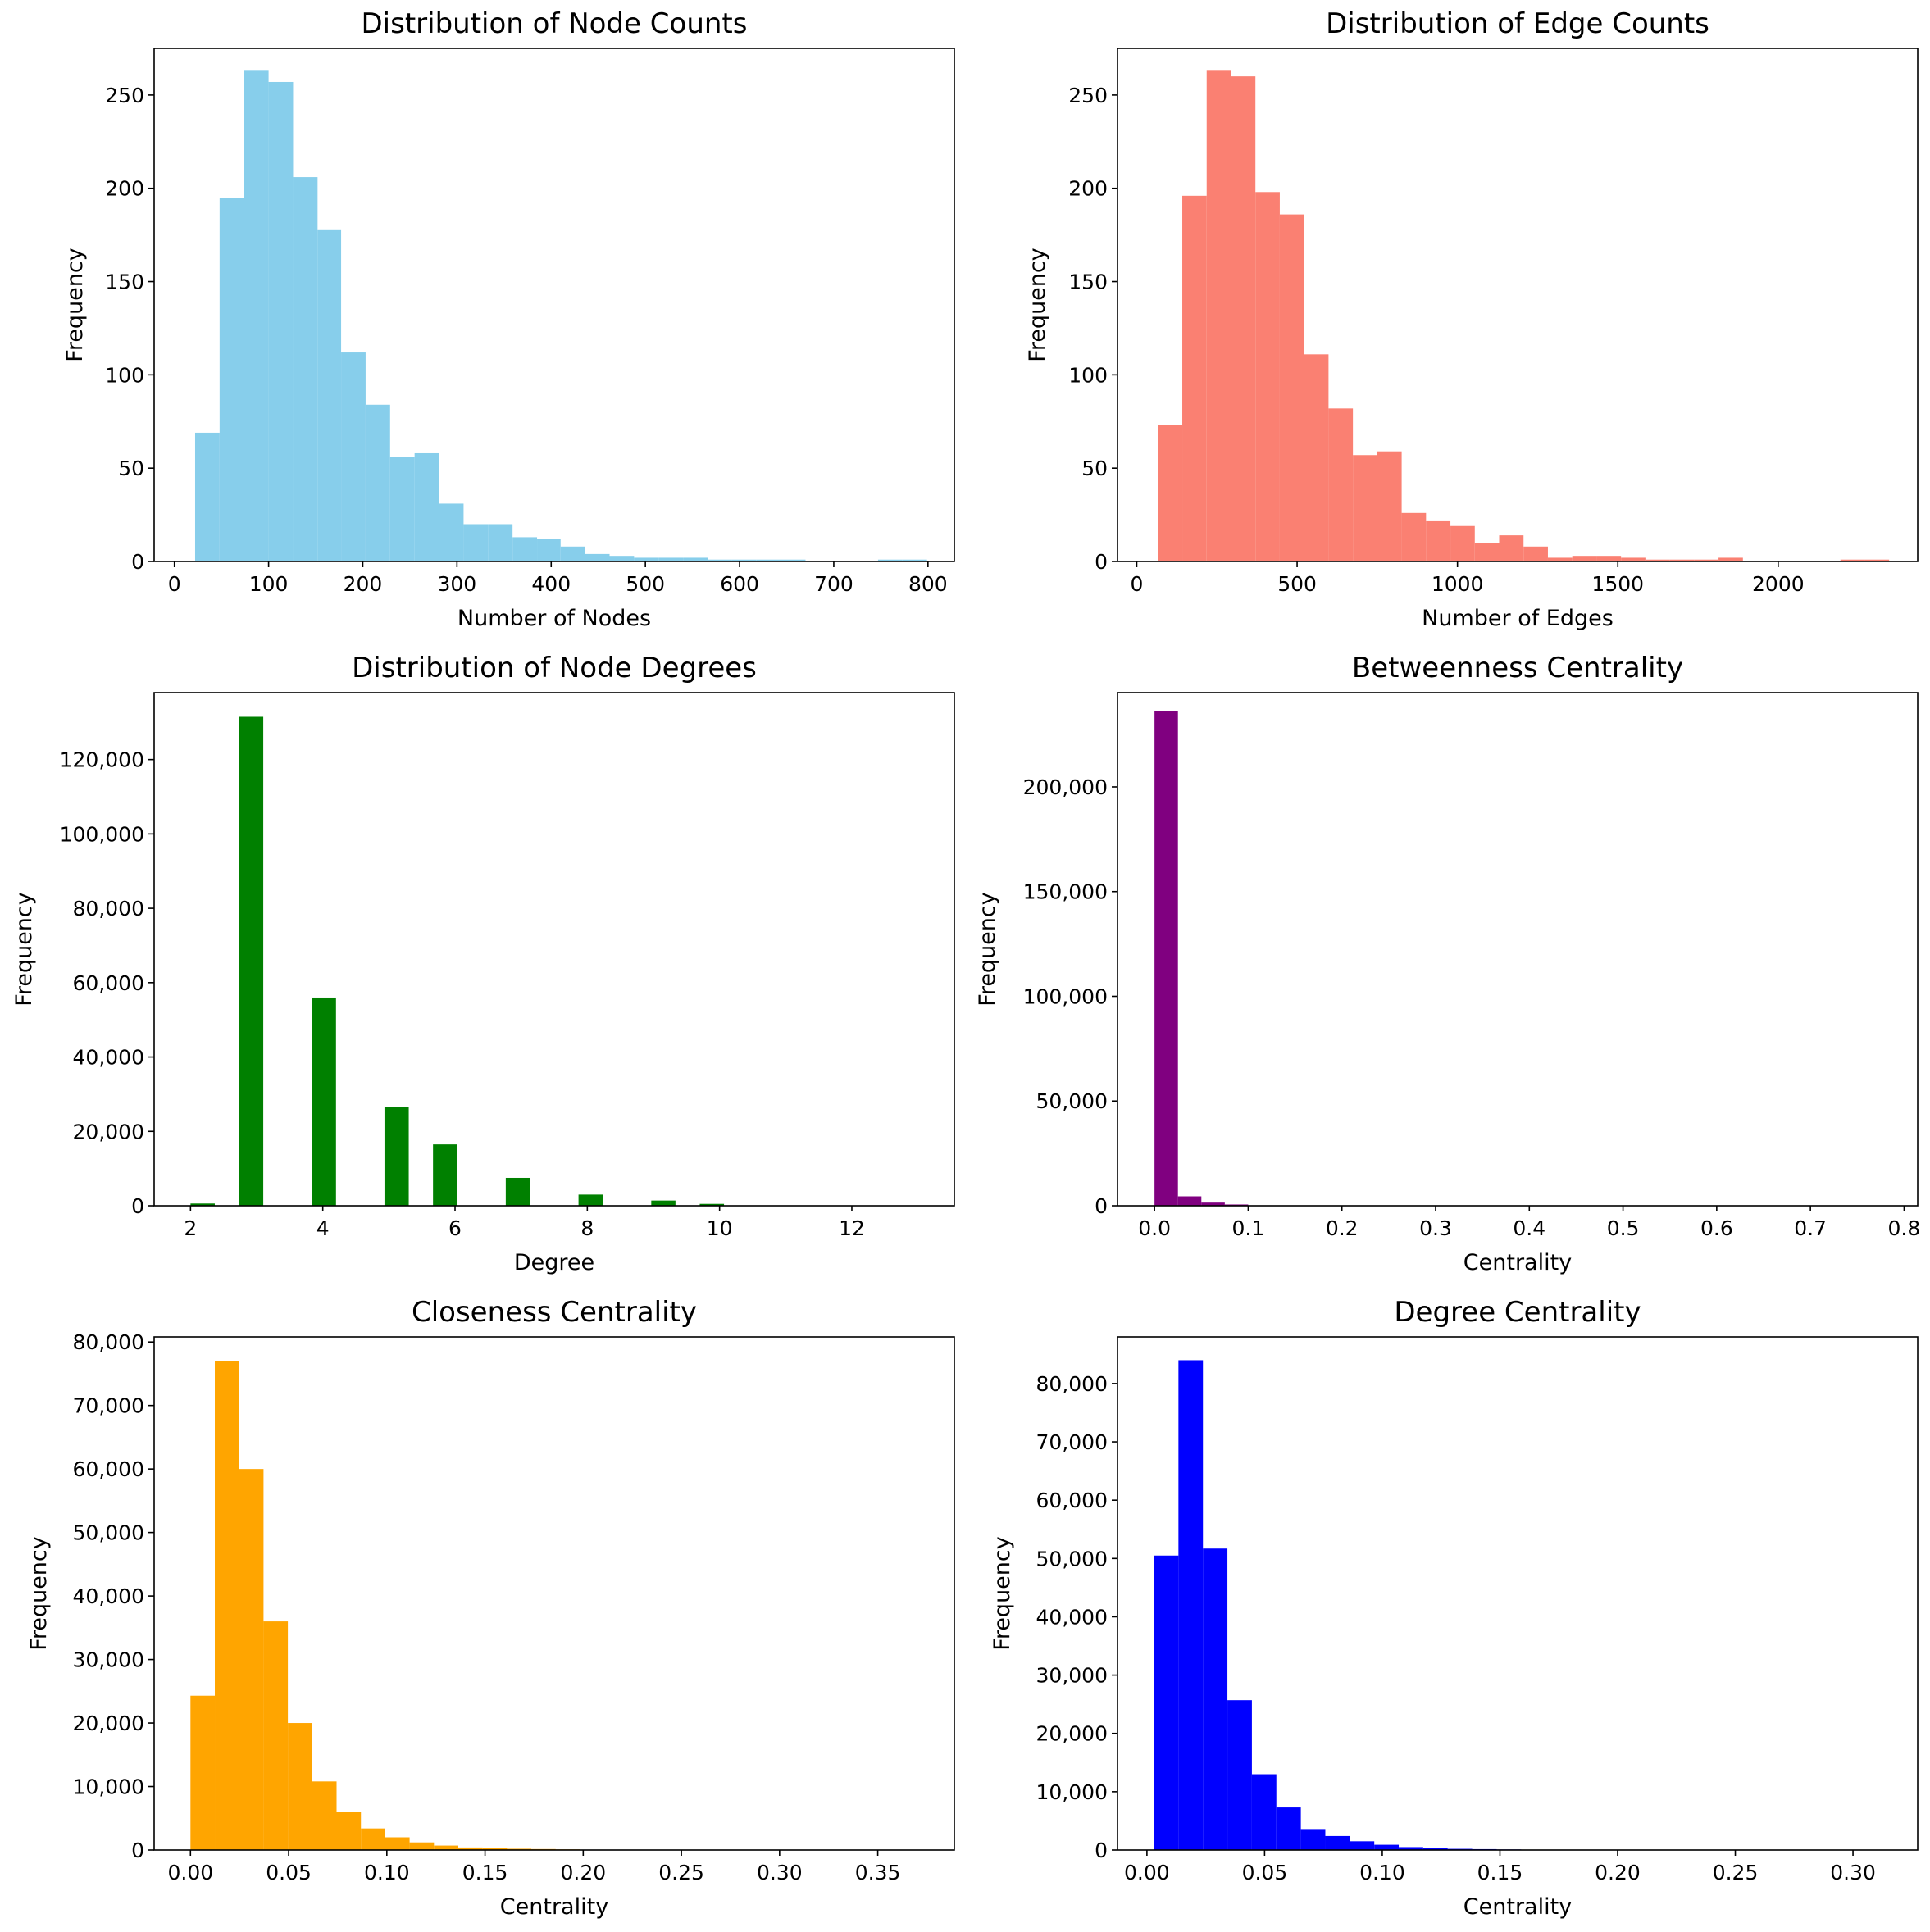  What do you see at coordinates (833, 584) in the screenshot?
I see `x-tick-label: 700` at bounding box center [833, 584].